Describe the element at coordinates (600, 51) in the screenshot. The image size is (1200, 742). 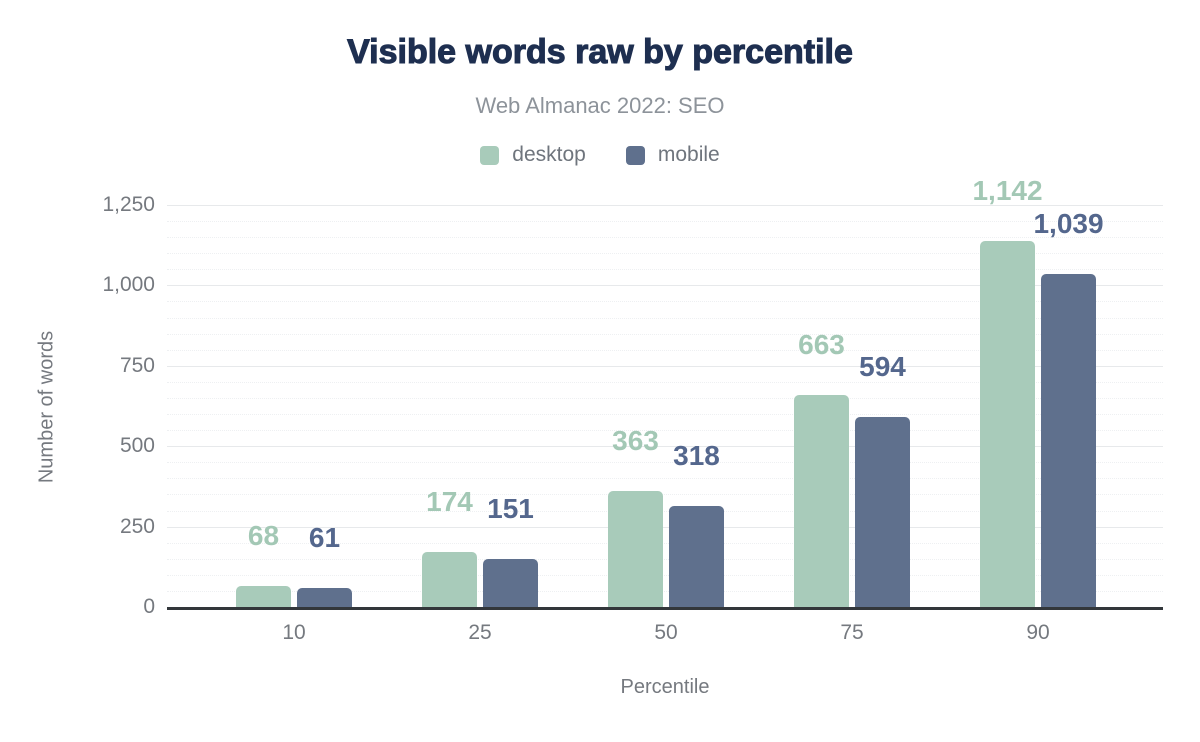
I see `chart-title: Visible words raw by percentile` at that location.